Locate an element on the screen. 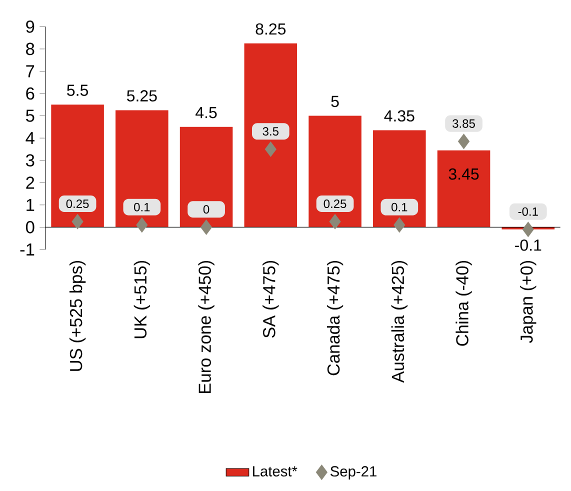 The height and width of the screenshot is (491, 571). data-label: 5.25 is located at coordinates (141, 96).